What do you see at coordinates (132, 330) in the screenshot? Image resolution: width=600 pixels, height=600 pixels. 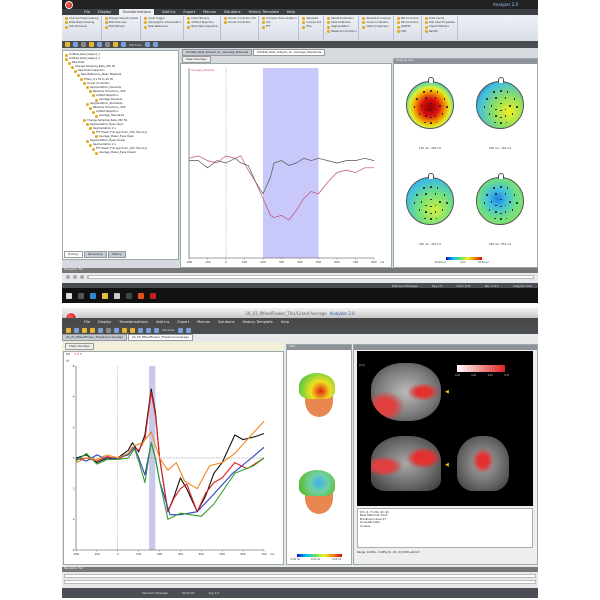 I see `overlay-icon` at bounding box center [132, 330].